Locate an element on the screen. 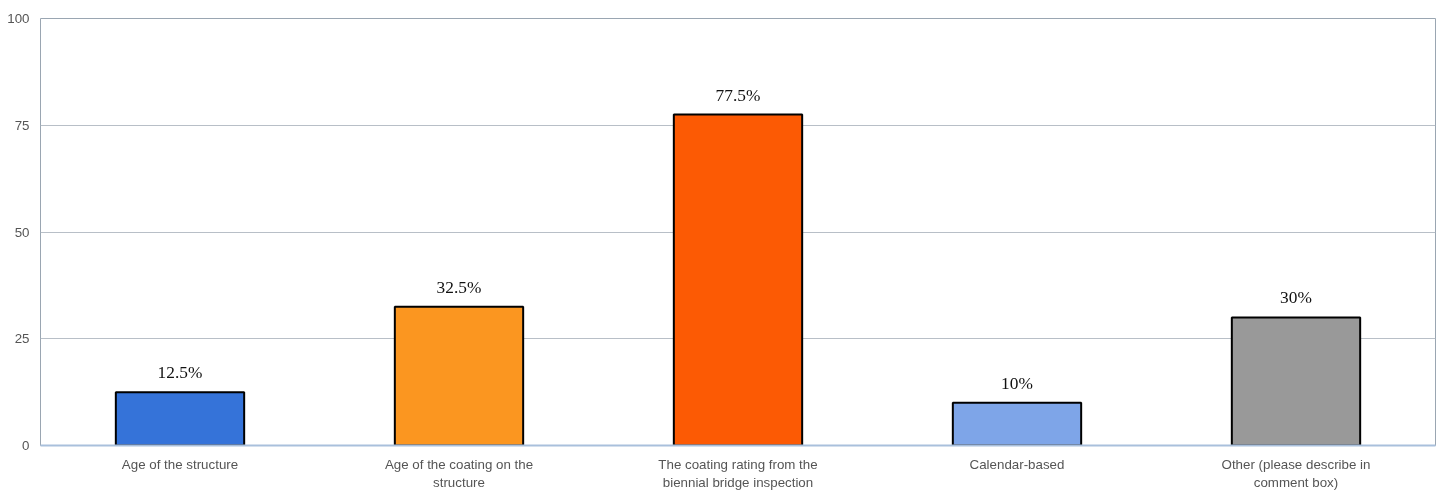 This screenshot has height=495, width=1443. y-tick-label: 100 is located at coordinates (18, 18).